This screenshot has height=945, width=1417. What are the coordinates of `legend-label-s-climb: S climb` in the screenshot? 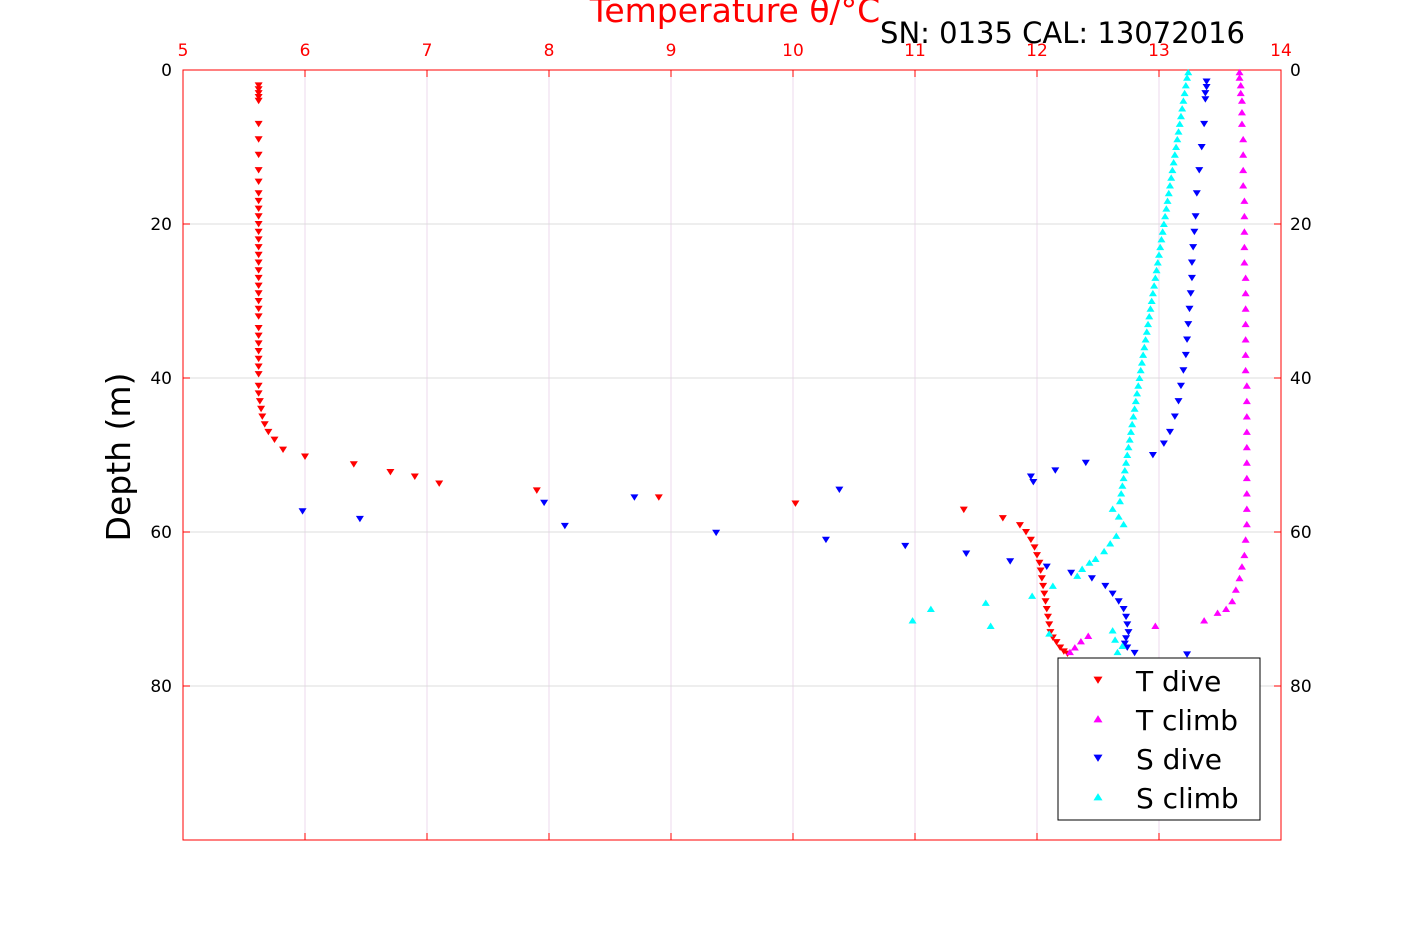 It's located at (1187, 798).